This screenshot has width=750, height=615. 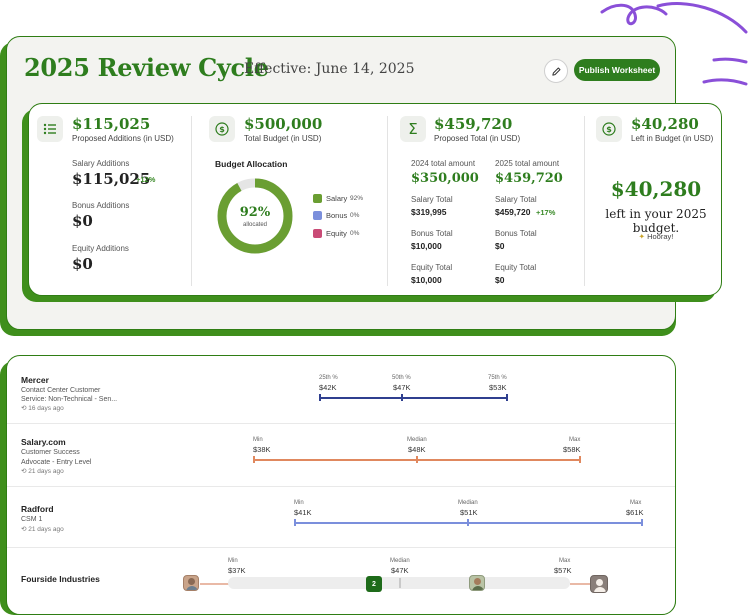 What do you see at coordinates (337, 215) in the screenshot?
I see `legend-bonus: Bonus` at bounding box center [337, 215].